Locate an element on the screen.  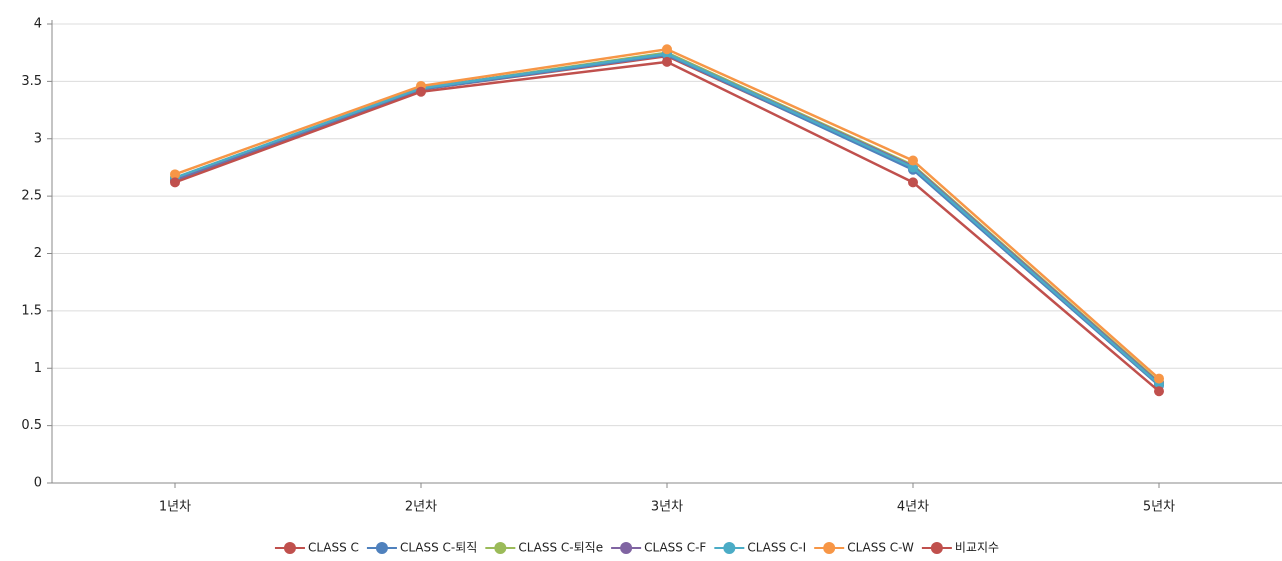
y-tick-label: 0 is located at coordinates (38, 483).